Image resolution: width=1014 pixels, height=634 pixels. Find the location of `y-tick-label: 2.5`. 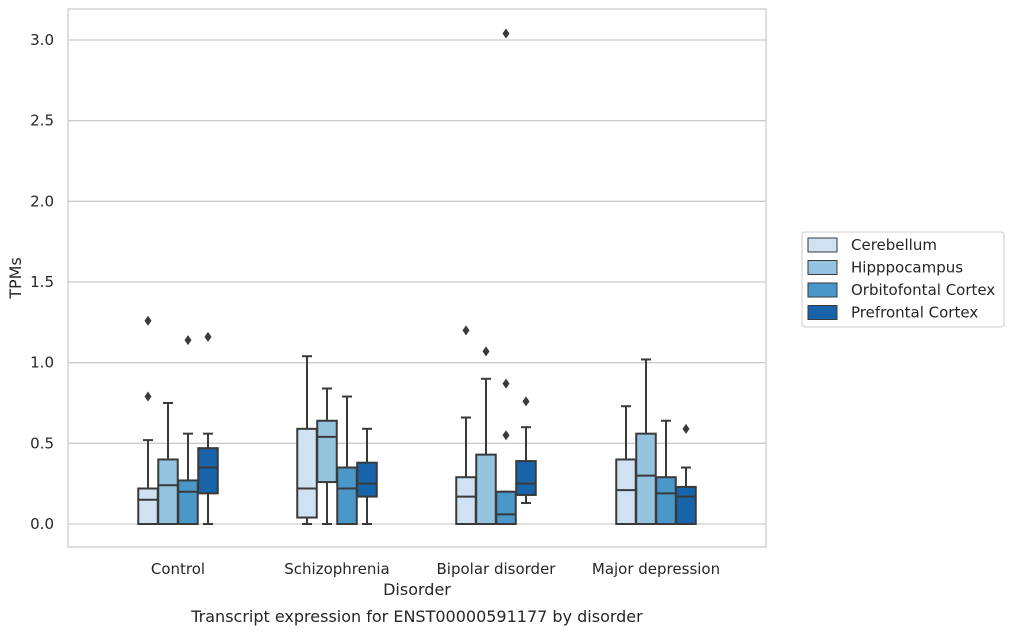

y-tick-label: 2.5 is located at coordinates (42, 121).